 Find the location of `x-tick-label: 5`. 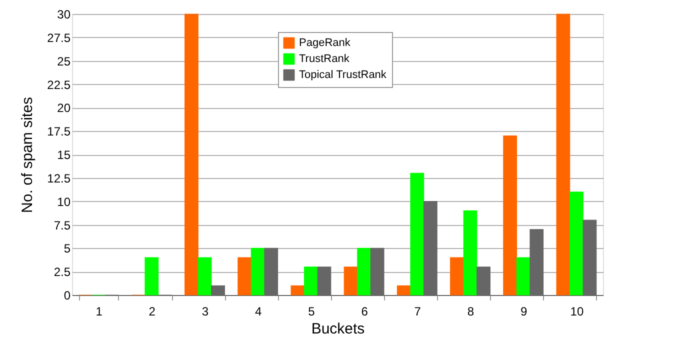

x-tick-label: 5 is located at coordinates (312, 311).